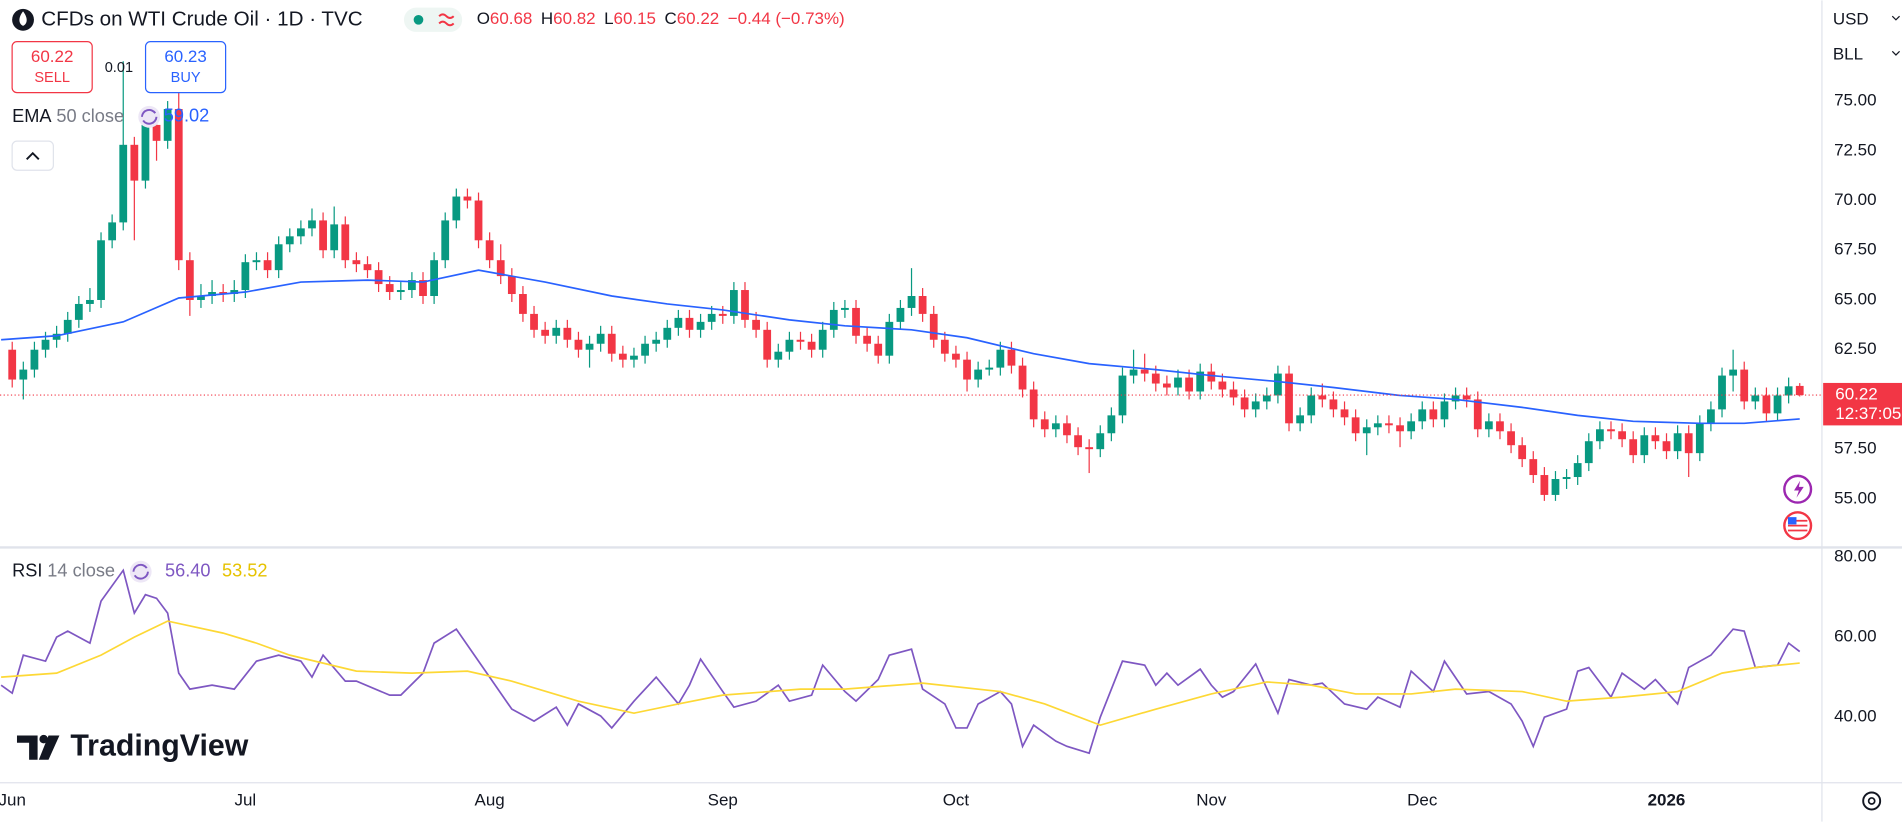 The width and height of the screenshot is (1902, 822). Describe the element at coordinates (1868, 413) in the screenshot. I see `bar-countdown: 12:37:05` at that location.